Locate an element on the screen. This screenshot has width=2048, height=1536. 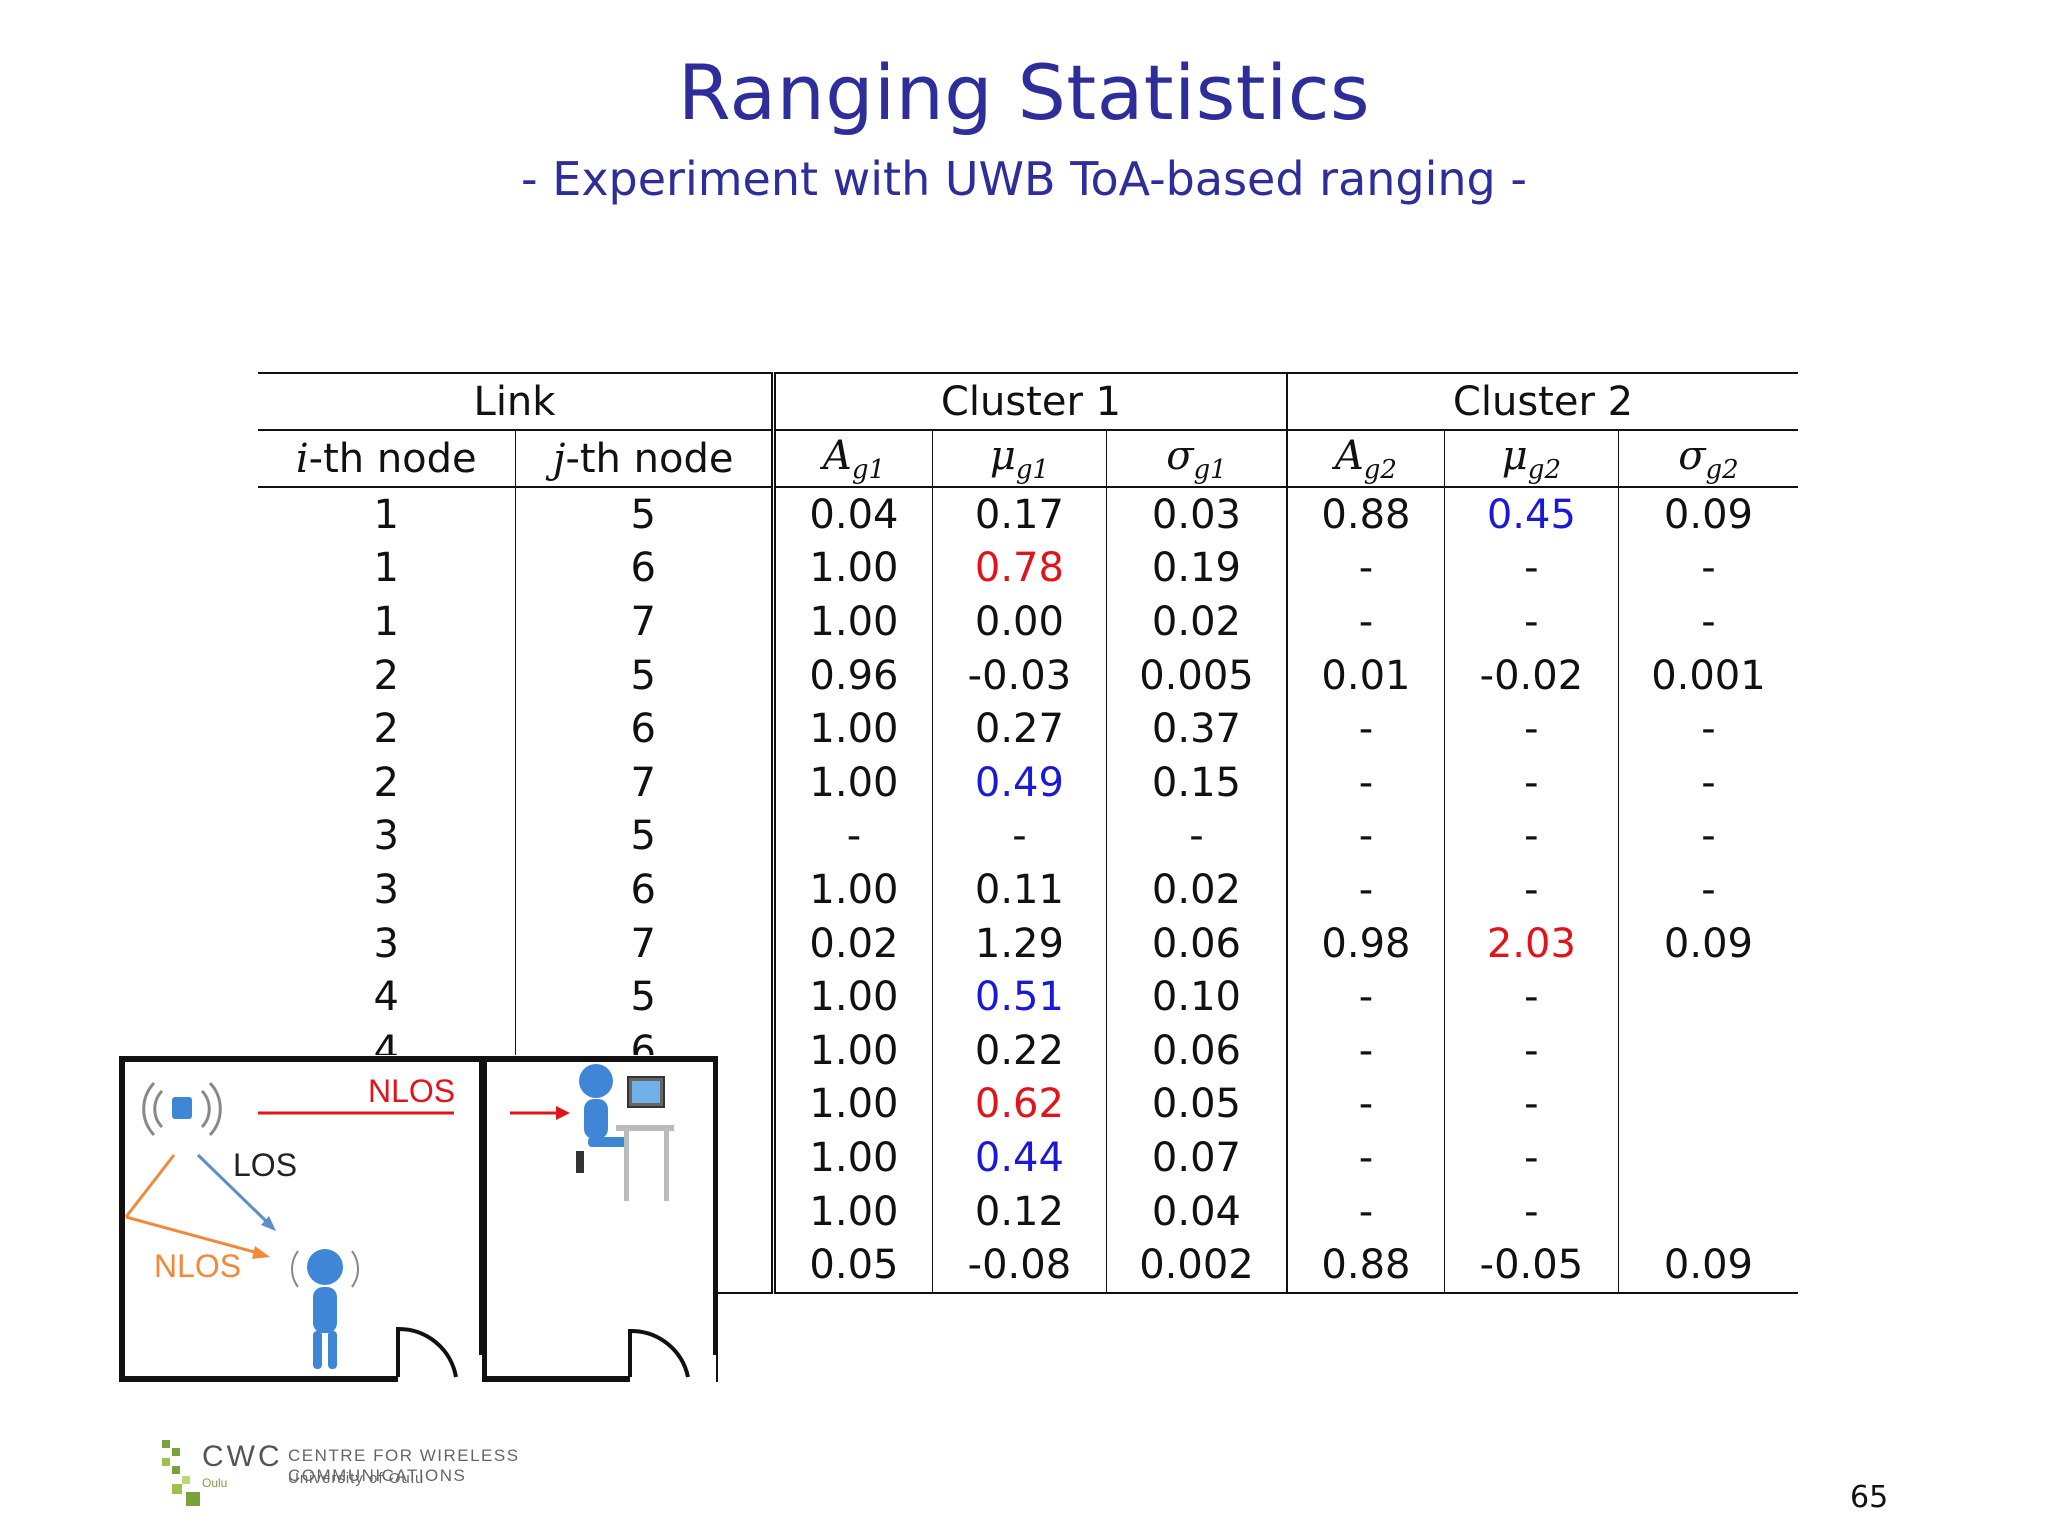
col-header-i-symbol: i is located at coordinates (302, 458).